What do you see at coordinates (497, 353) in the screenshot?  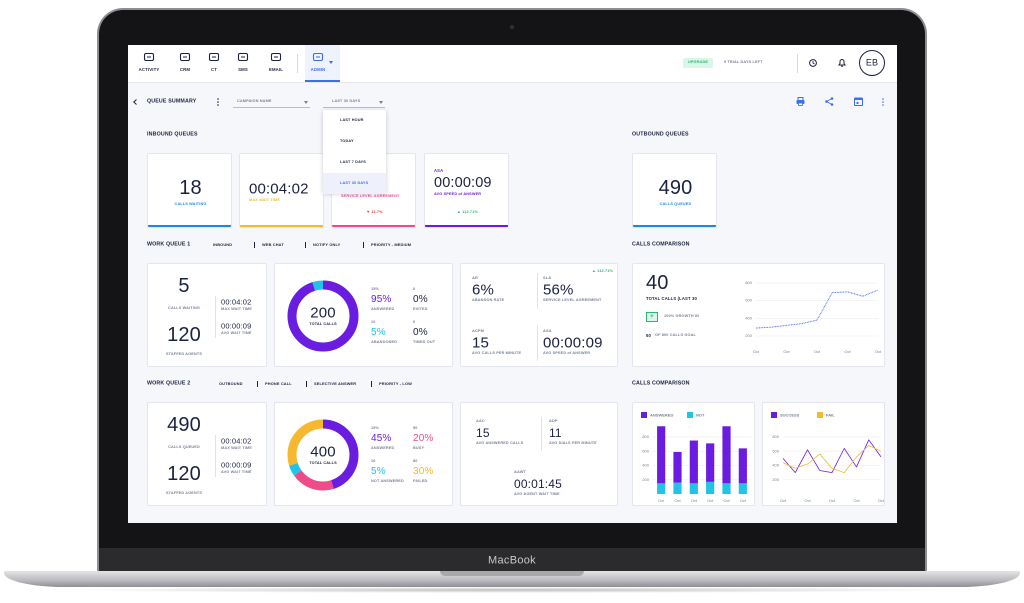 I see `metric-label: AVG CALLS PER MINUTE` at bounding box center [497, 353].